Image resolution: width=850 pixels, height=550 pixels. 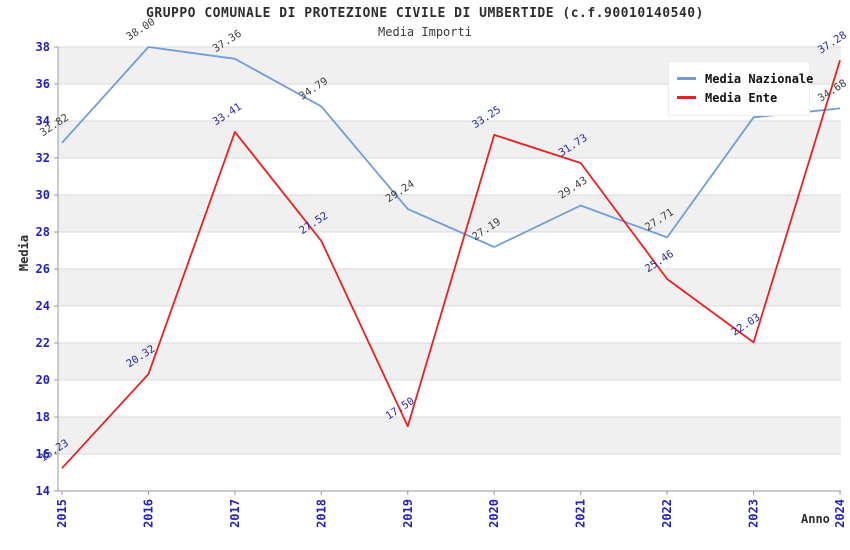 What do you see at coordinates (148, 513) in the screenshot?
I see `x-tick-label: 2016` at bounding box center [148, 513].